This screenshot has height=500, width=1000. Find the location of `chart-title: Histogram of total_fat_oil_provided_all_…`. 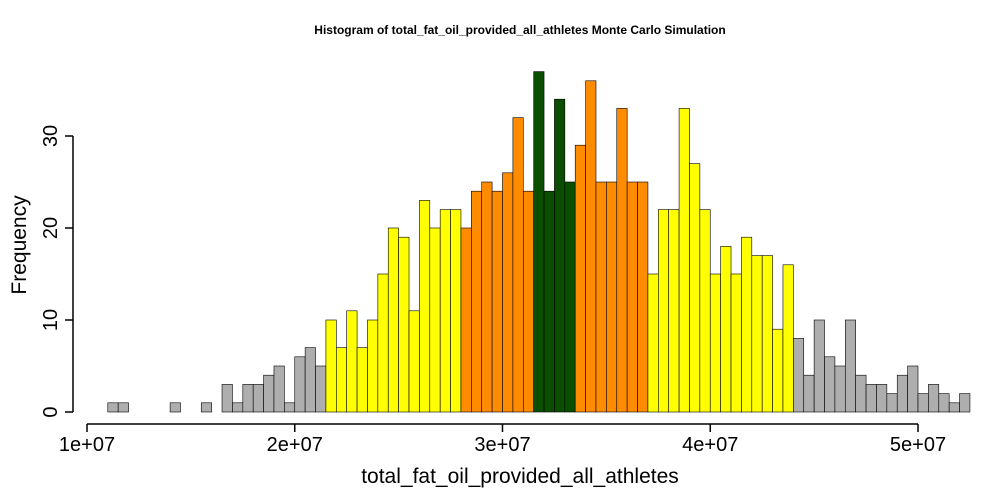

chart-title: Histogram of total_fat_oil_provided_all_… is located at coordinates (519, 30).